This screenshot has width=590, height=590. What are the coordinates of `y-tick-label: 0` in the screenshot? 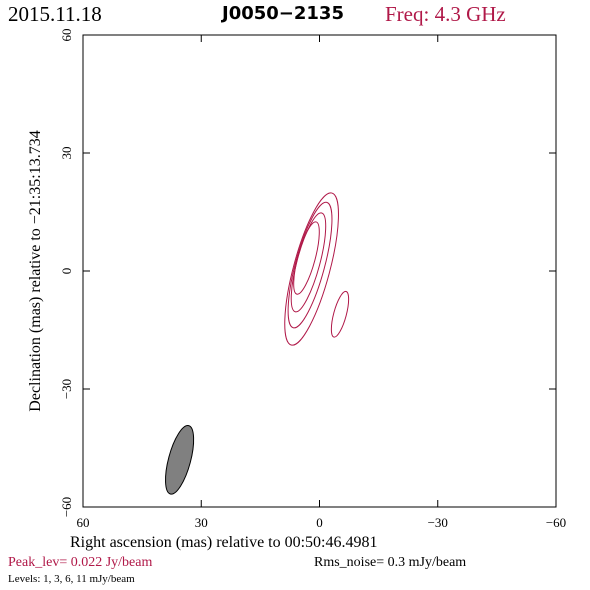 It's located at (66, 271).